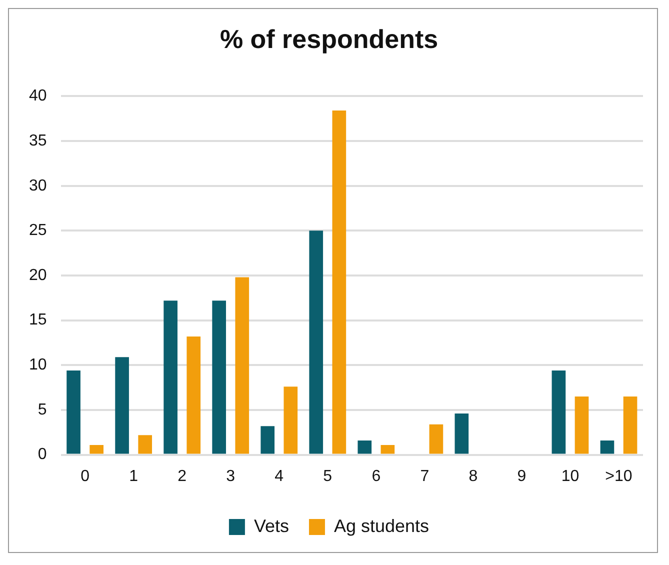 The height and width of the screenshot is (565, 669). What do you see at coordinates (133, 476) in the screenshot?
I see `x-tick-label: 1` at bounding box center [133, 476].